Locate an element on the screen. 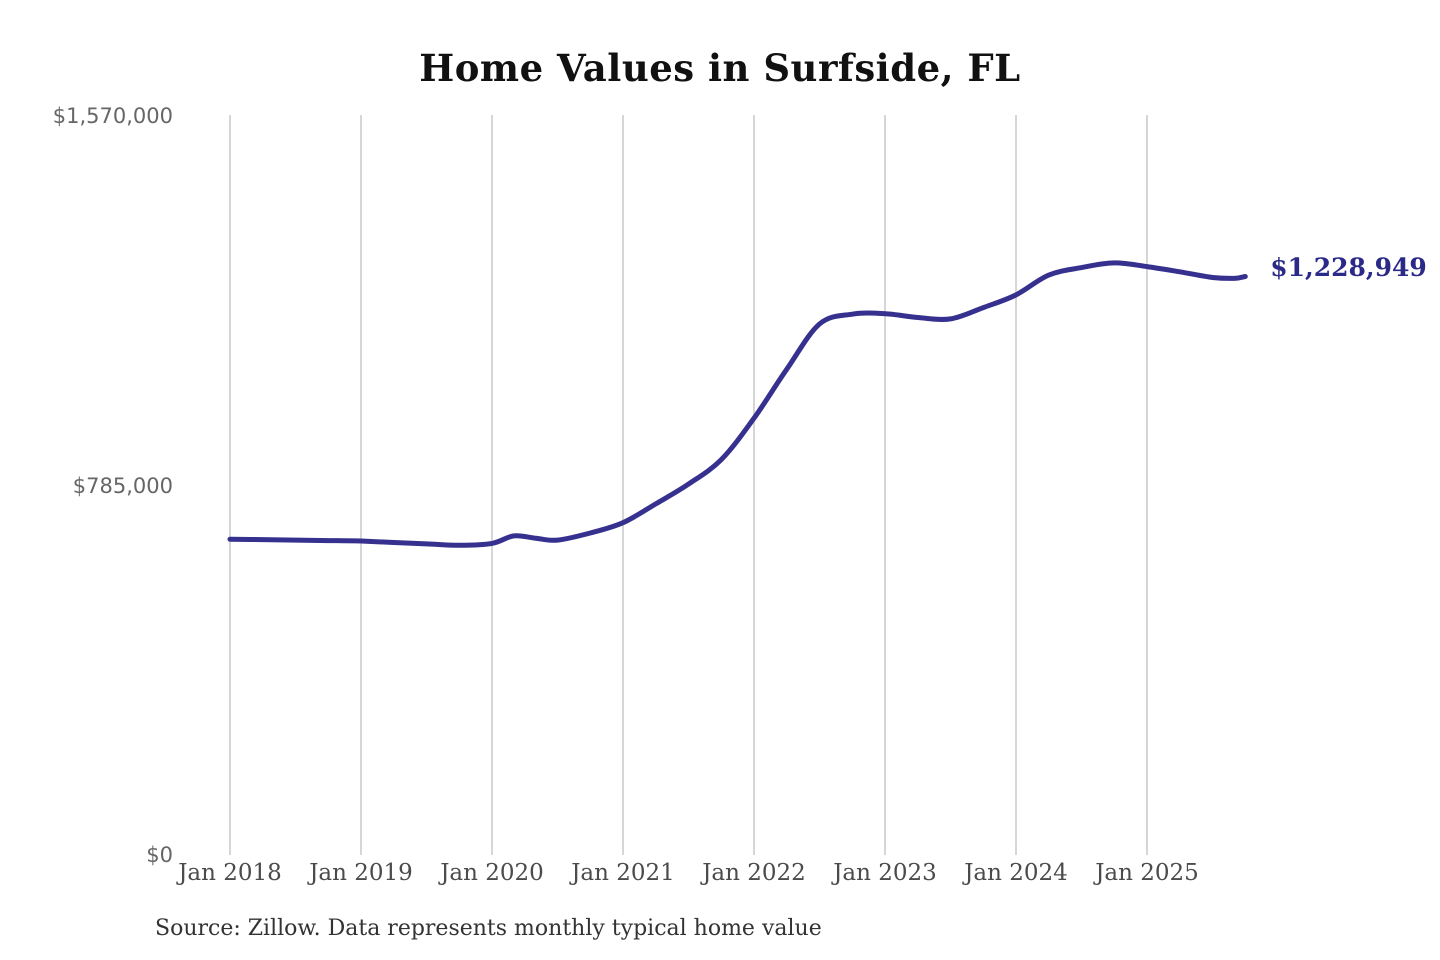  x-axis-tick-label: Jan 2019 is located at coordinates (361, 873).